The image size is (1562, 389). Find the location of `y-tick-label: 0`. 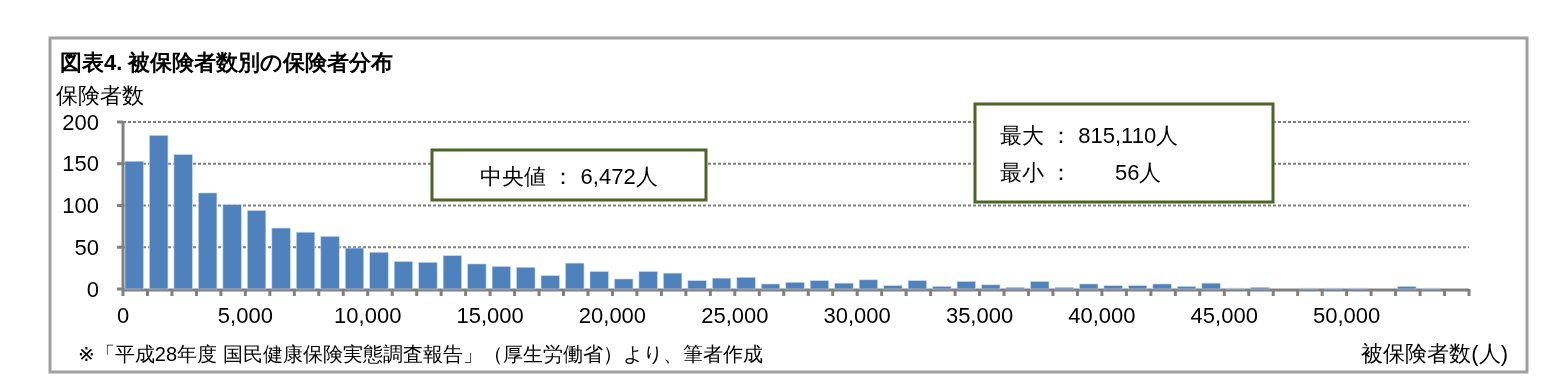

y-tick-label: 0 is located at coordinates (92, 289).